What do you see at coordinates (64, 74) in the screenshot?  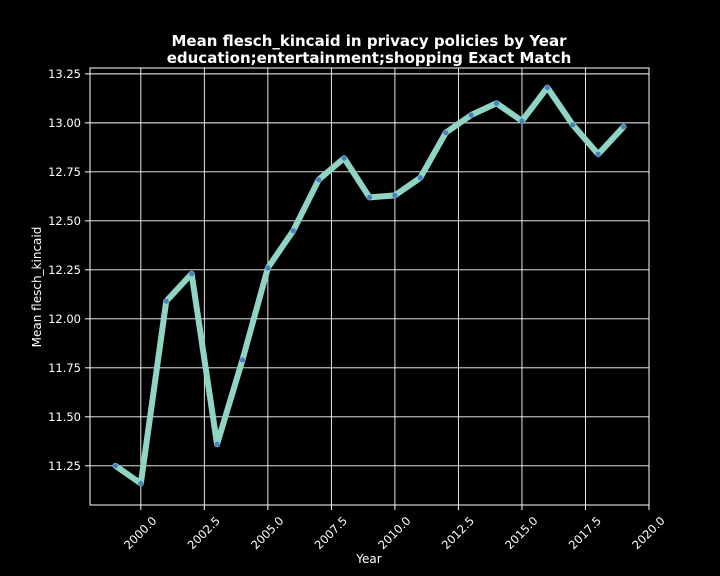 I see `y-tick-label: 13.25` at bounding box center [64, 74].